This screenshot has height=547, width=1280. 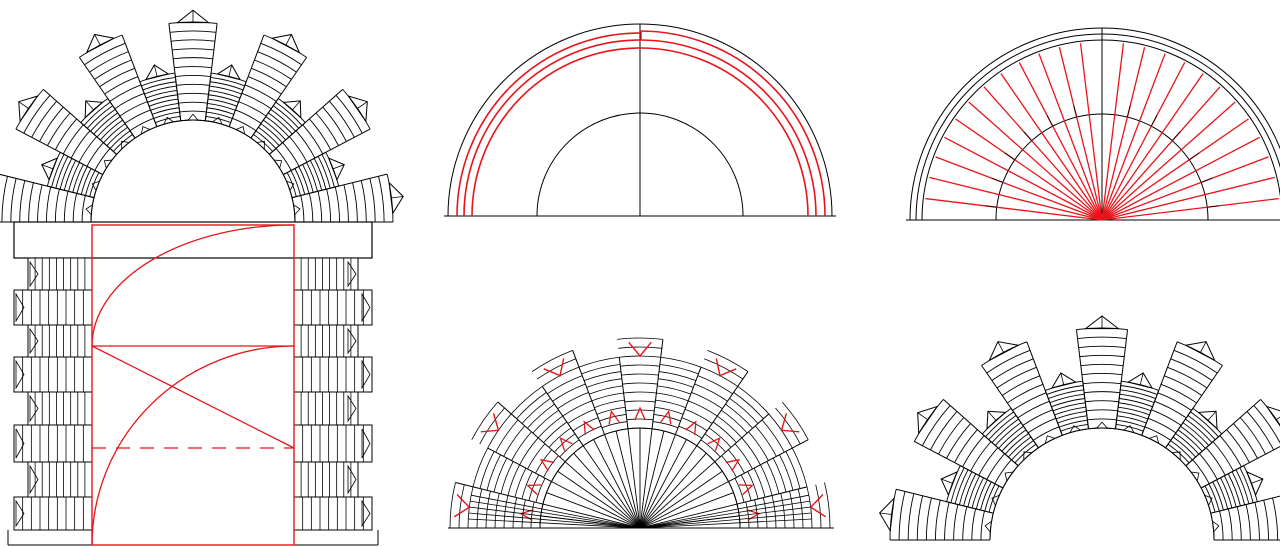 What do you see at coordinates (589, 427) in the screenshot?
I see `red-intrados-marker` at bounding box center [589, 427].